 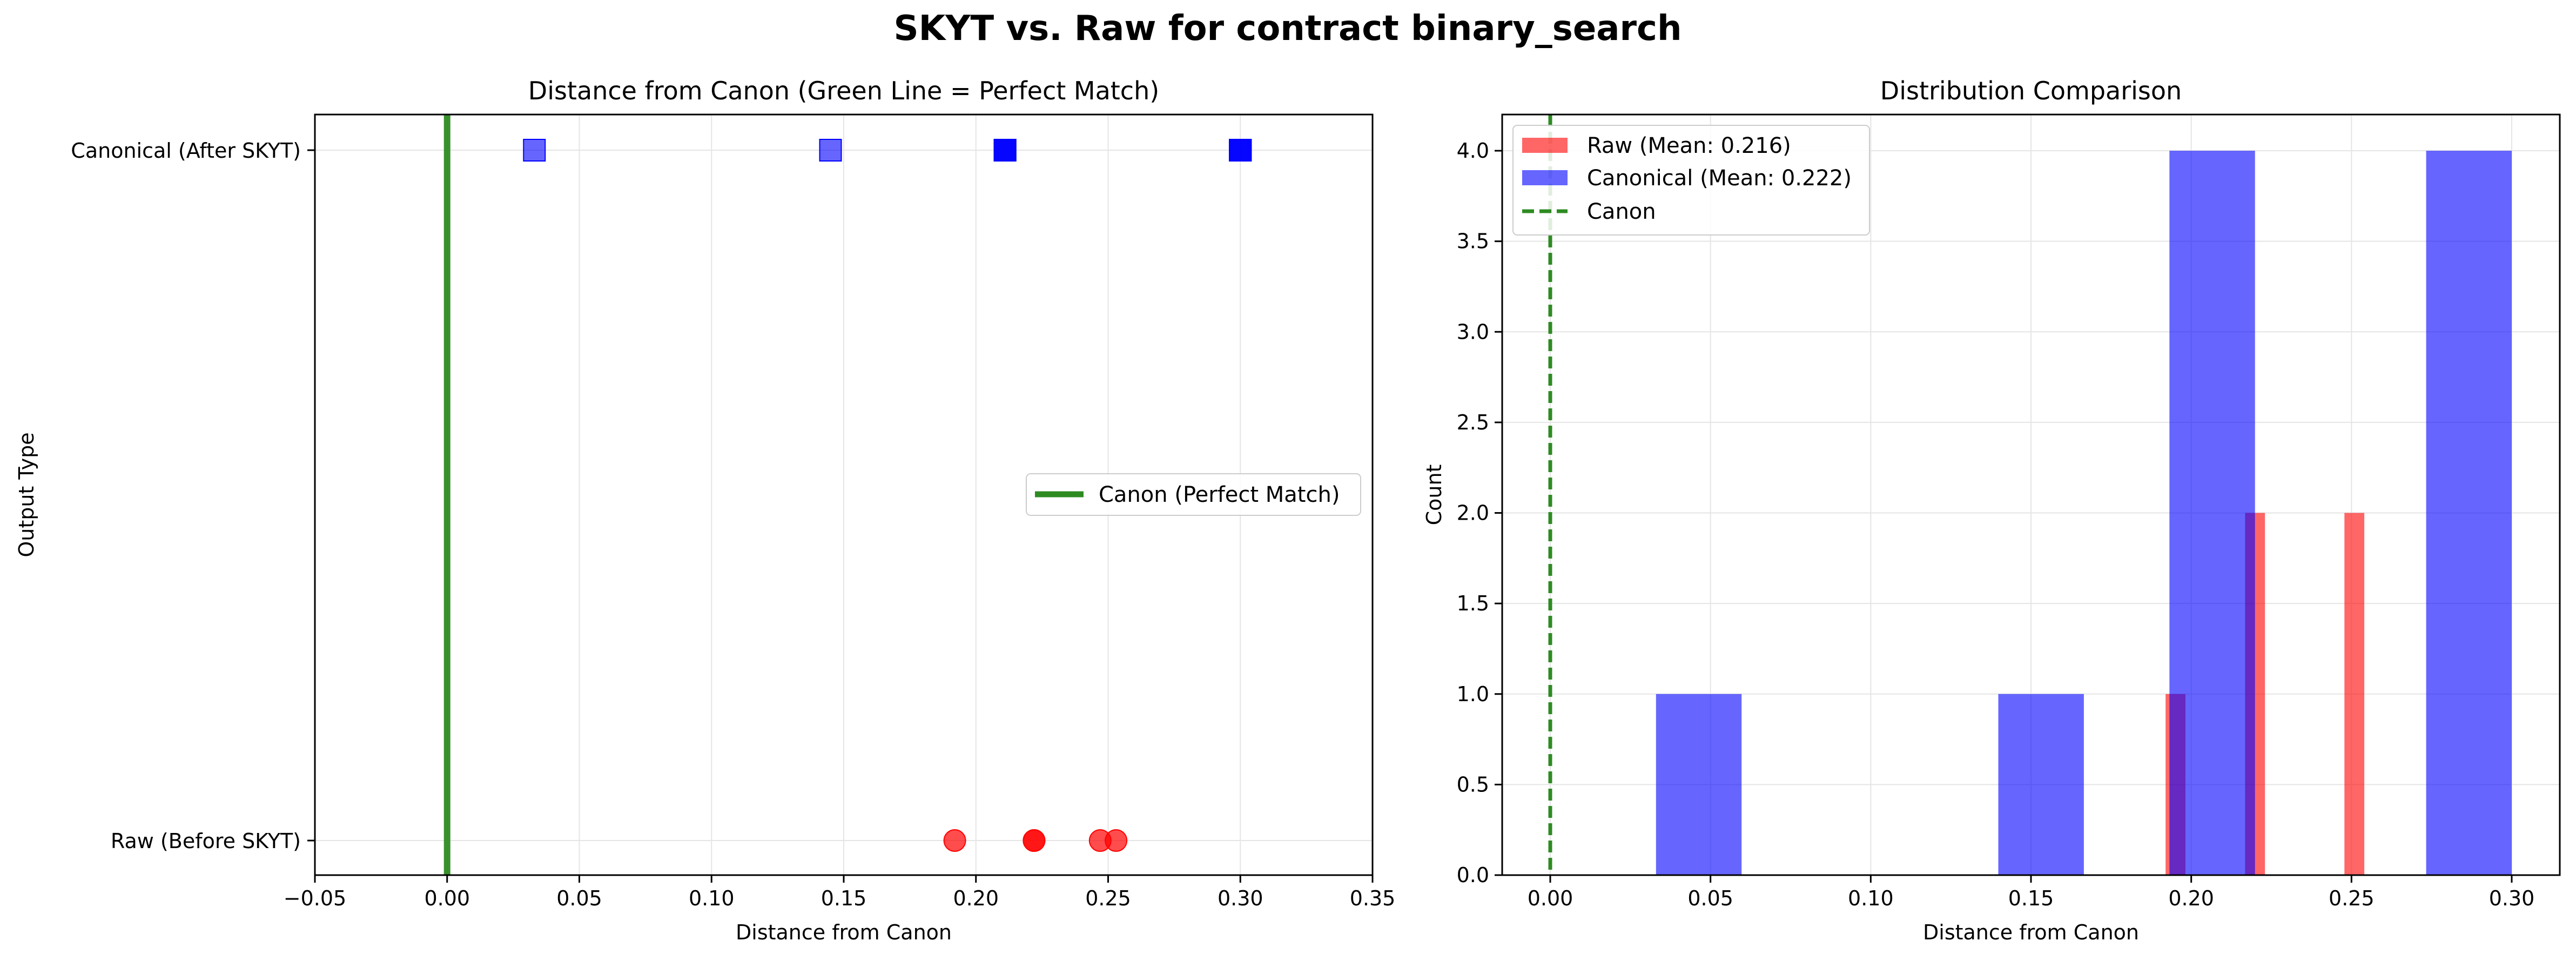 I want to click on scatter-y-axis-label: Output Type, so click(x=26, y=494).